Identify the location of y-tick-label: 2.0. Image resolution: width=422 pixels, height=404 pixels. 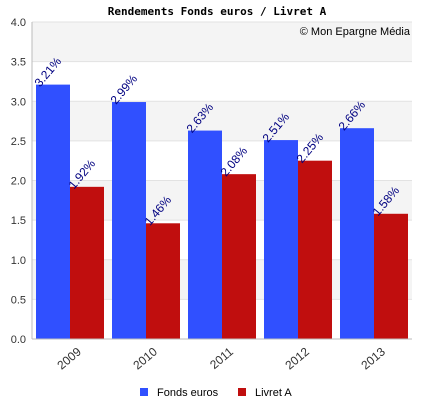
(18, 182).